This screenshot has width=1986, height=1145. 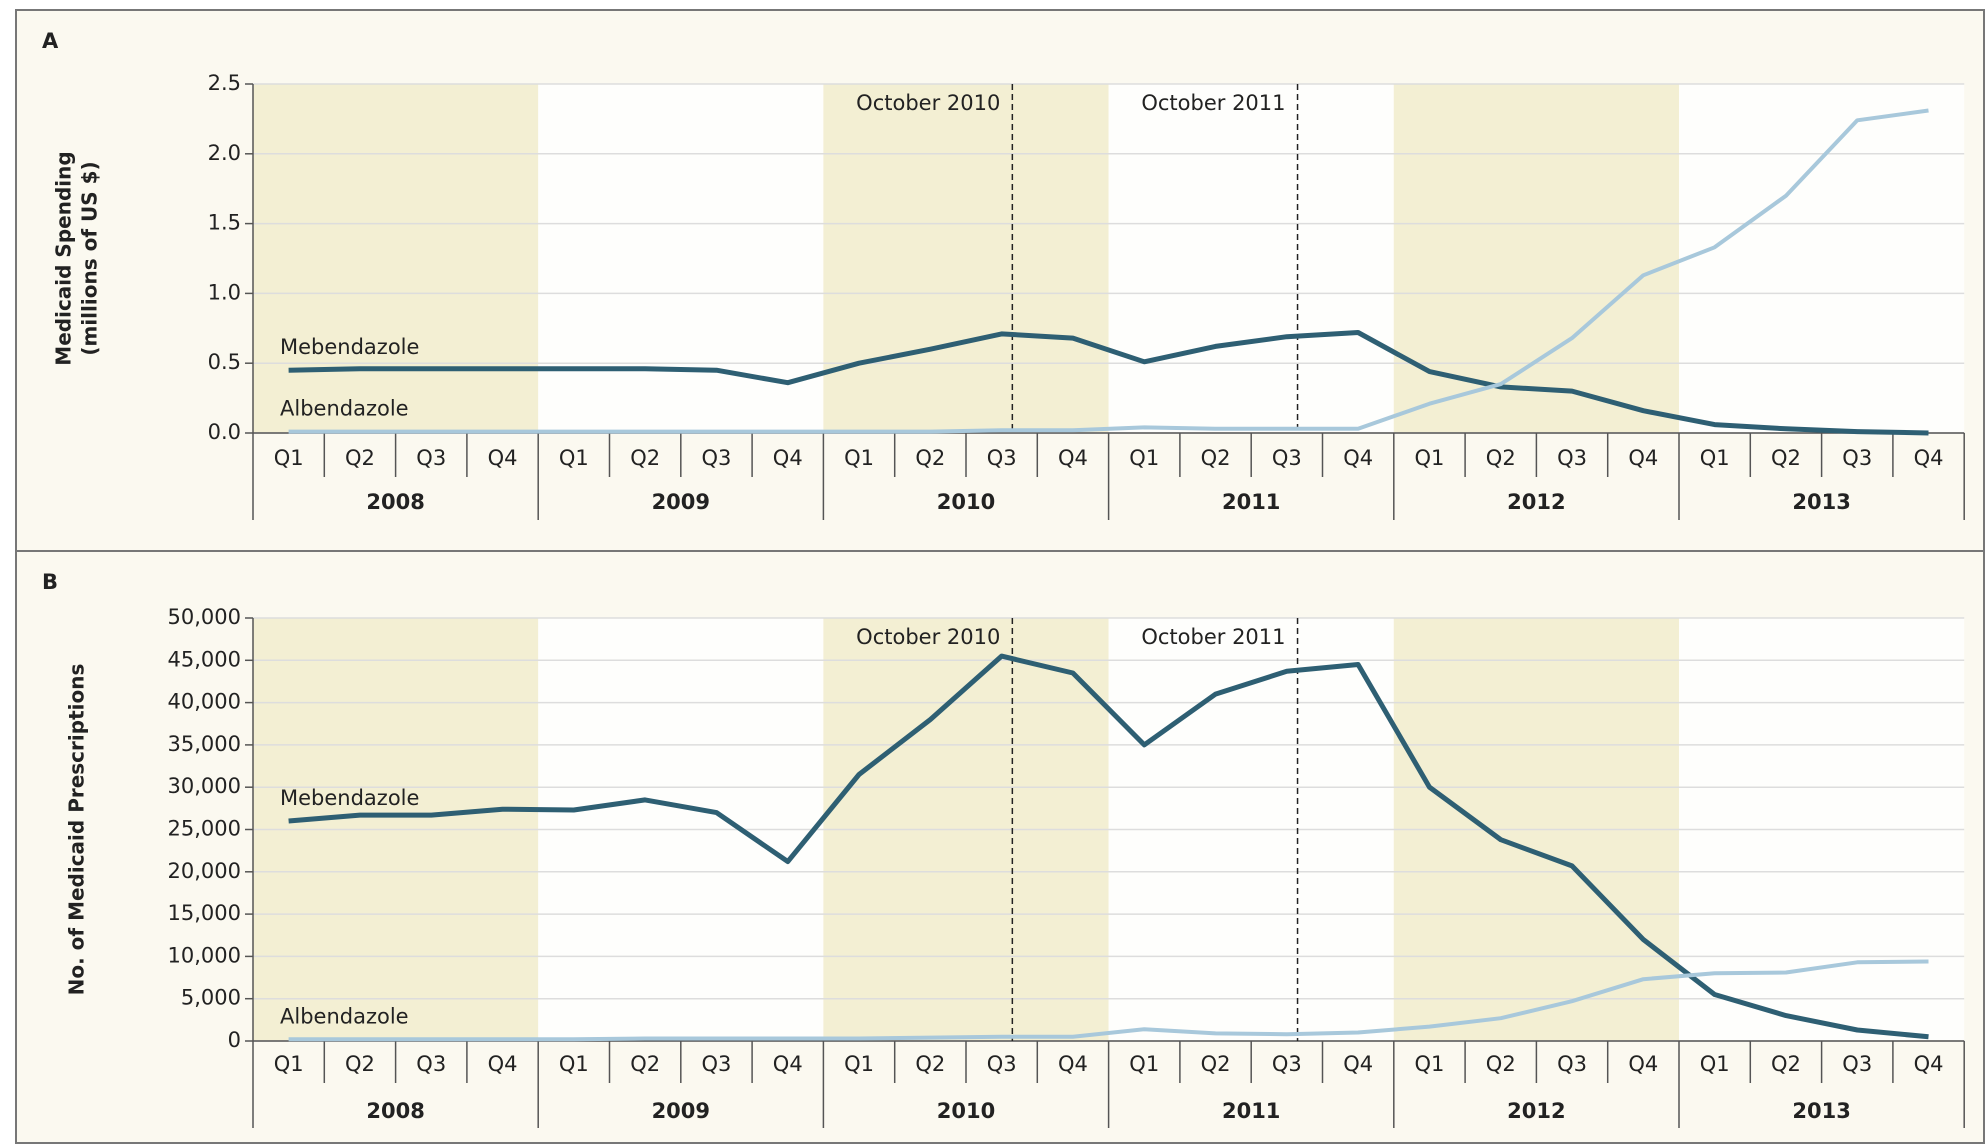 I want to click on y-axis-title: Medicaid Spending, so click(x=64, y=258).